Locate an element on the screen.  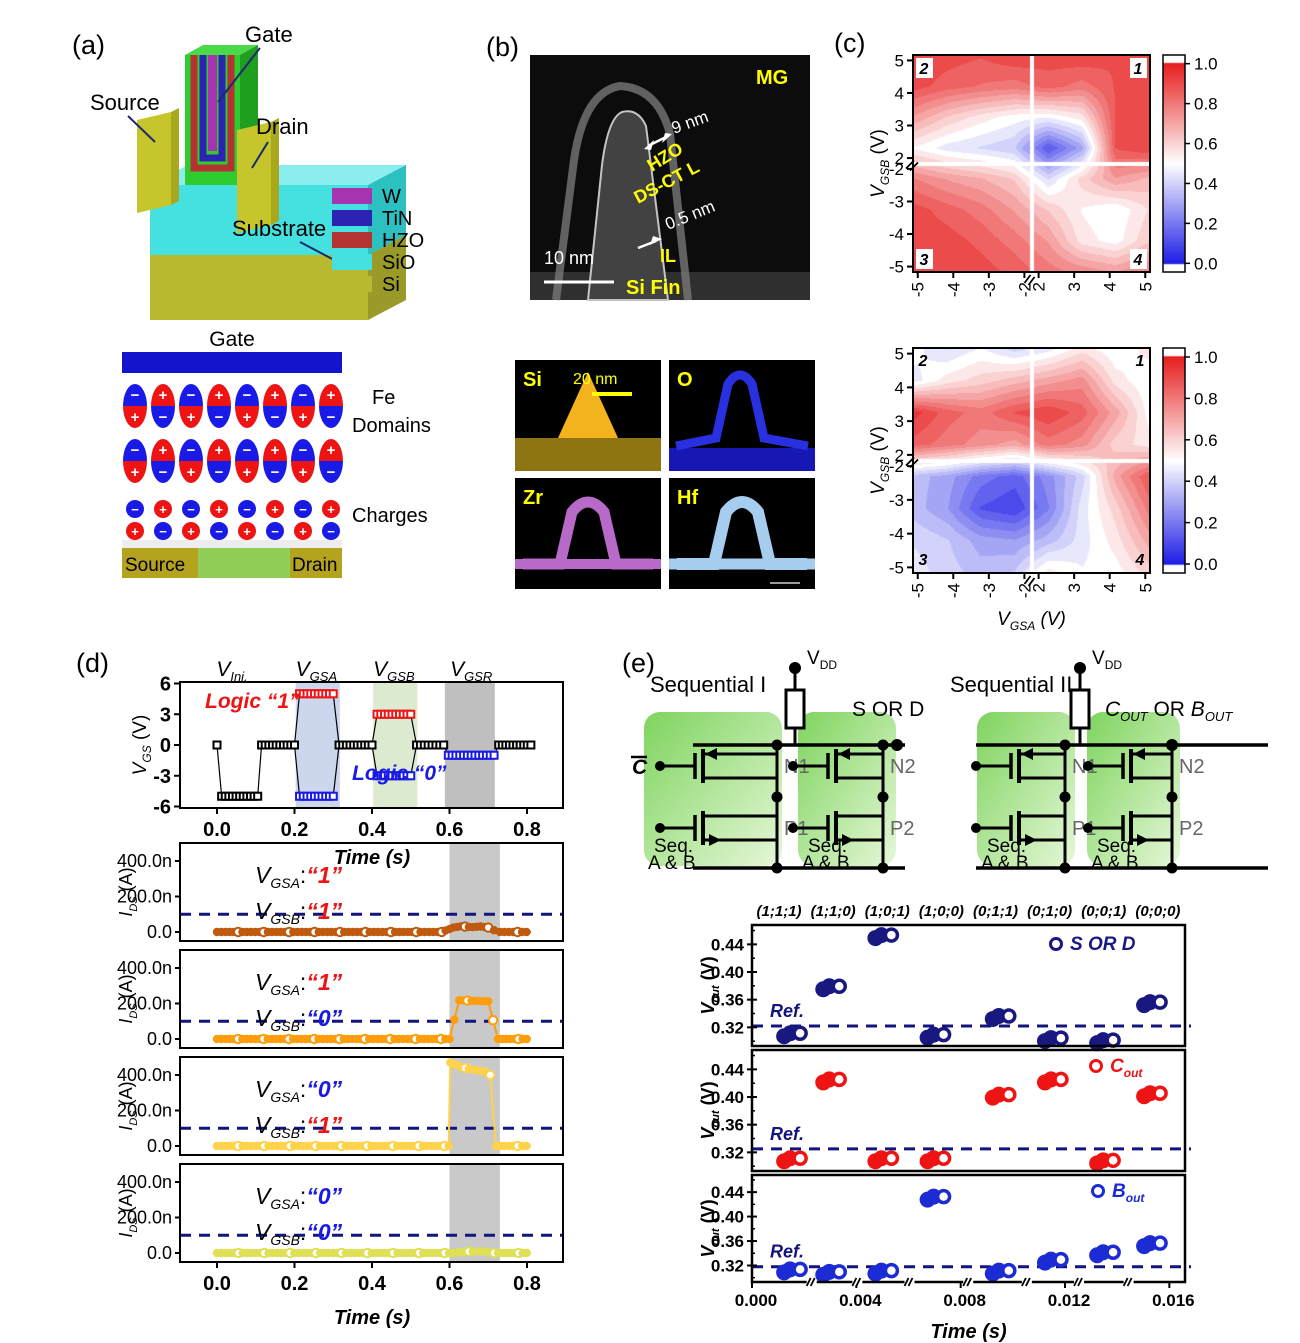
time-xtick: 0.000 is located at coordinates (756, 1300).